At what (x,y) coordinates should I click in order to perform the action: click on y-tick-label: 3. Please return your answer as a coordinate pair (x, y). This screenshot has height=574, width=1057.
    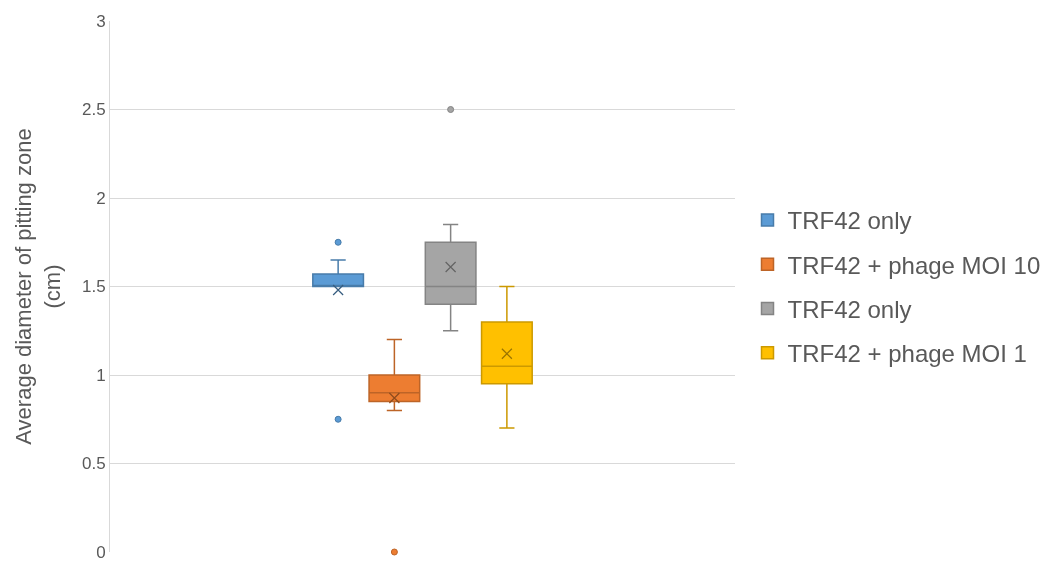
    Looking at the image, I should click on (101, 21).